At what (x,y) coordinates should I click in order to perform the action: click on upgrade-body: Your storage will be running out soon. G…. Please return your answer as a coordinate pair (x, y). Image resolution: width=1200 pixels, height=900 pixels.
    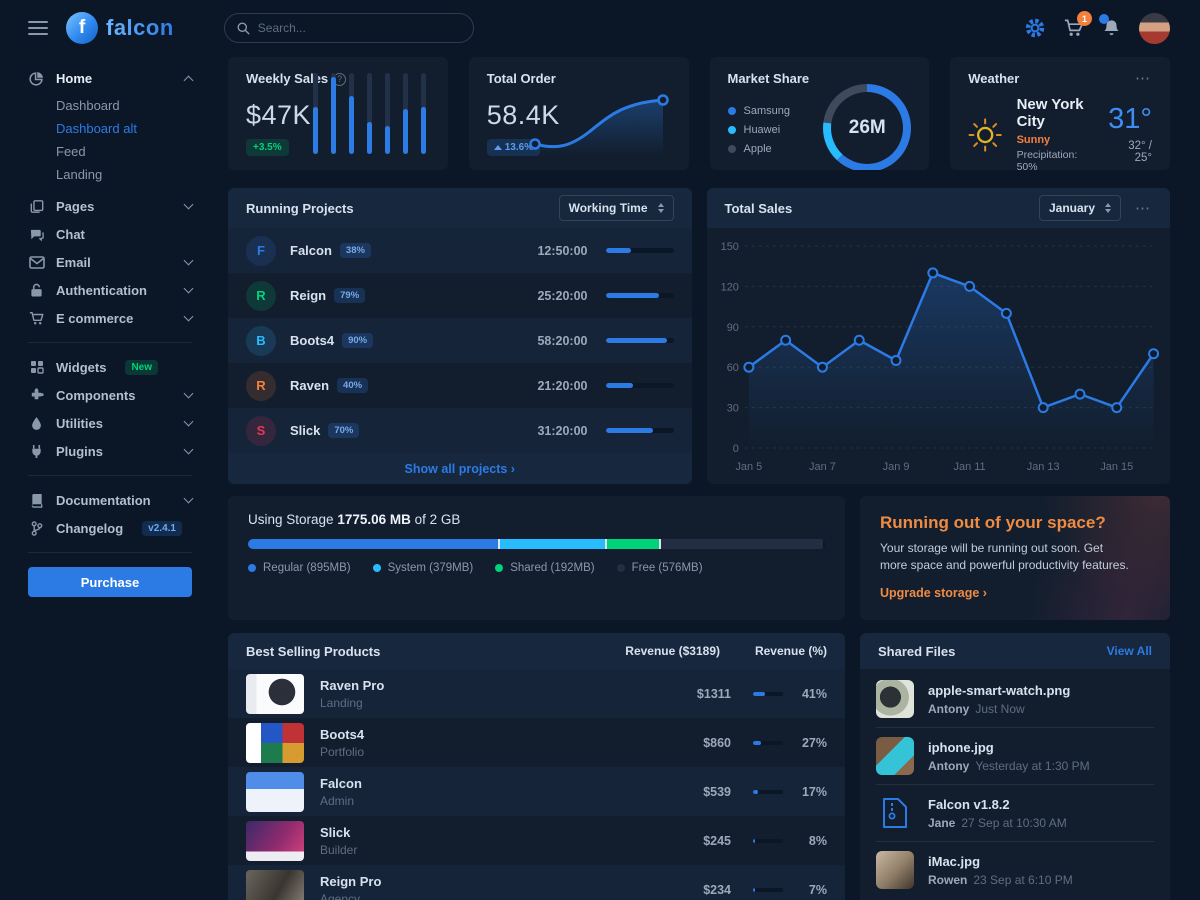
    Looking at the image, I should click on (1004, 557).